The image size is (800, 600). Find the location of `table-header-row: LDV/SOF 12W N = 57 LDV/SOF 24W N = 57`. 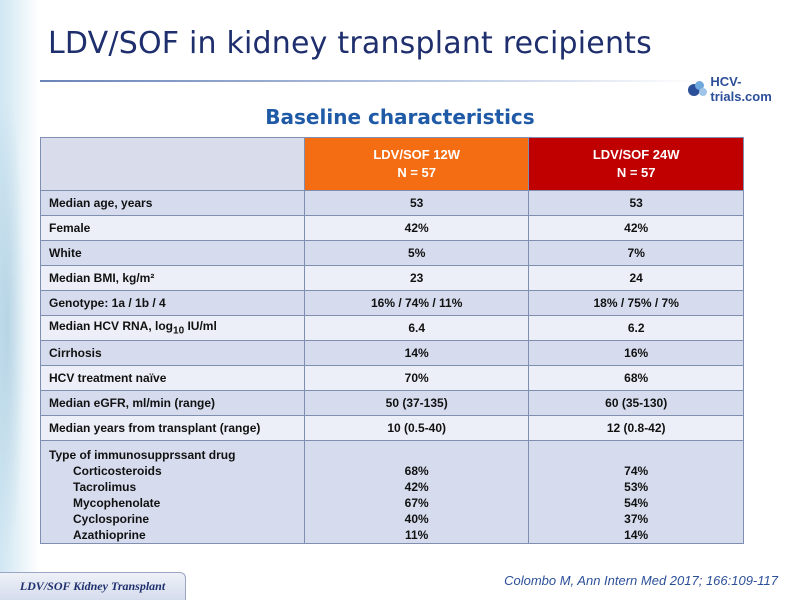

table-header-row: LDV/SOF 12W N = 57 LDV/SOF 24W N = 57 is located at coordinates (392, 164).